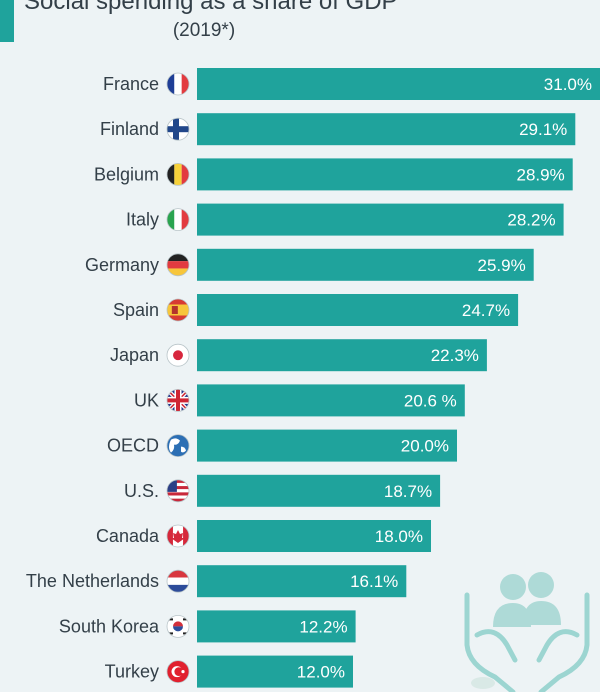 This screenshot has height=692, width=600. Describe the element at coordinates (109, 626) in the screenshot. I see `category-label: South Korea` at that location.